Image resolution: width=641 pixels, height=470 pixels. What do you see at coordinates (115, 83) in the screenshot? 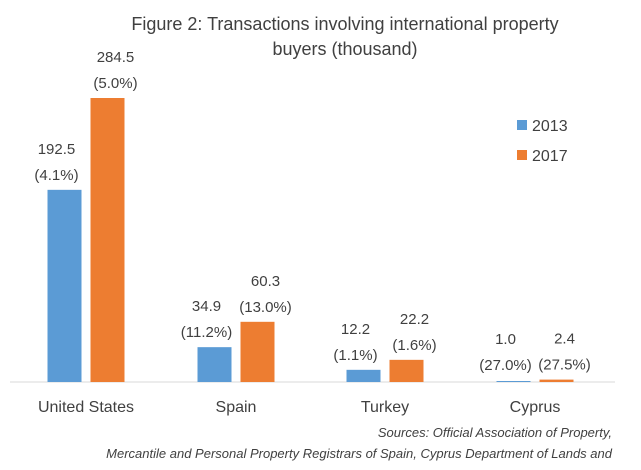
I see `share-label: (5.0%)` at bounding box center [115, 83].